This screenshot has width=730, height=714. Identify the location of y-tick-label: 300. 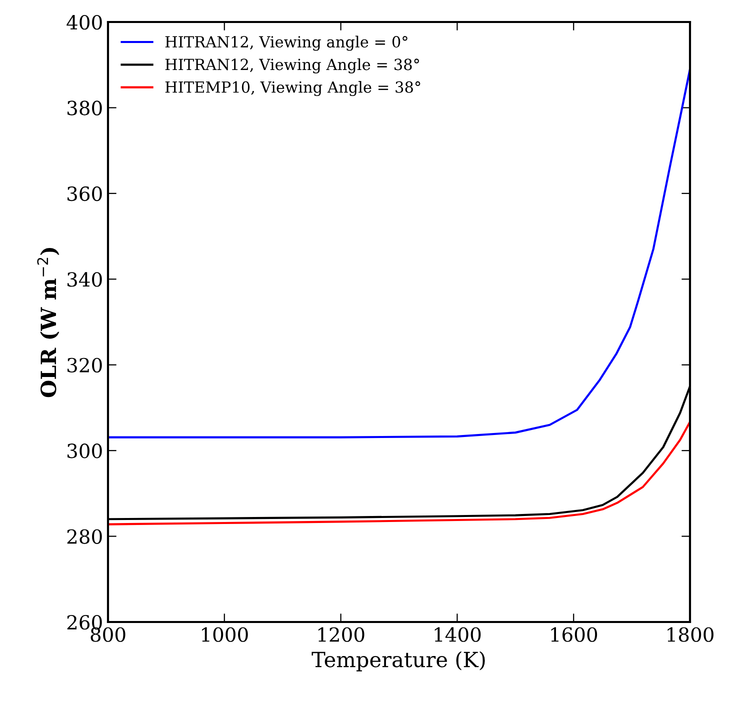
(85, 451).